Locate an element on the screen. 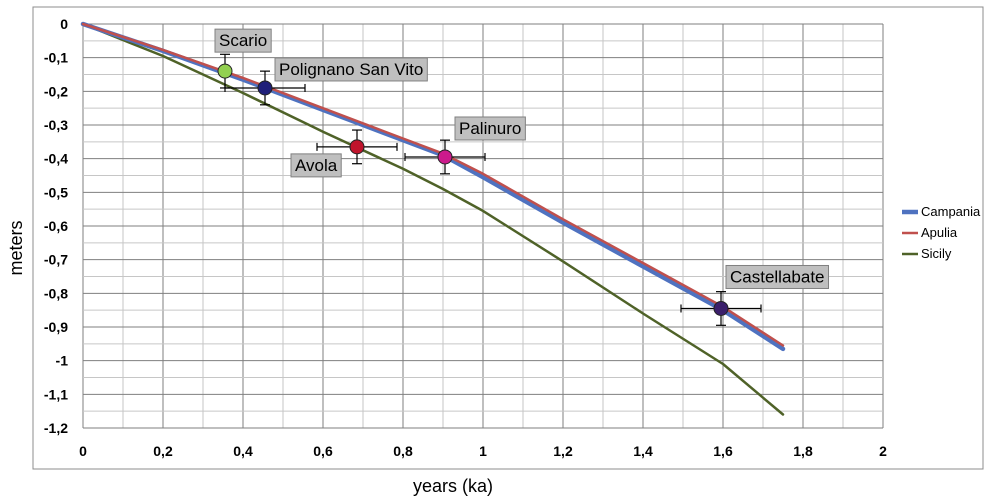 Image resolution: width=990 pixels, height=499 pixels. site-label: Avola is located at coordinates (316, 165).